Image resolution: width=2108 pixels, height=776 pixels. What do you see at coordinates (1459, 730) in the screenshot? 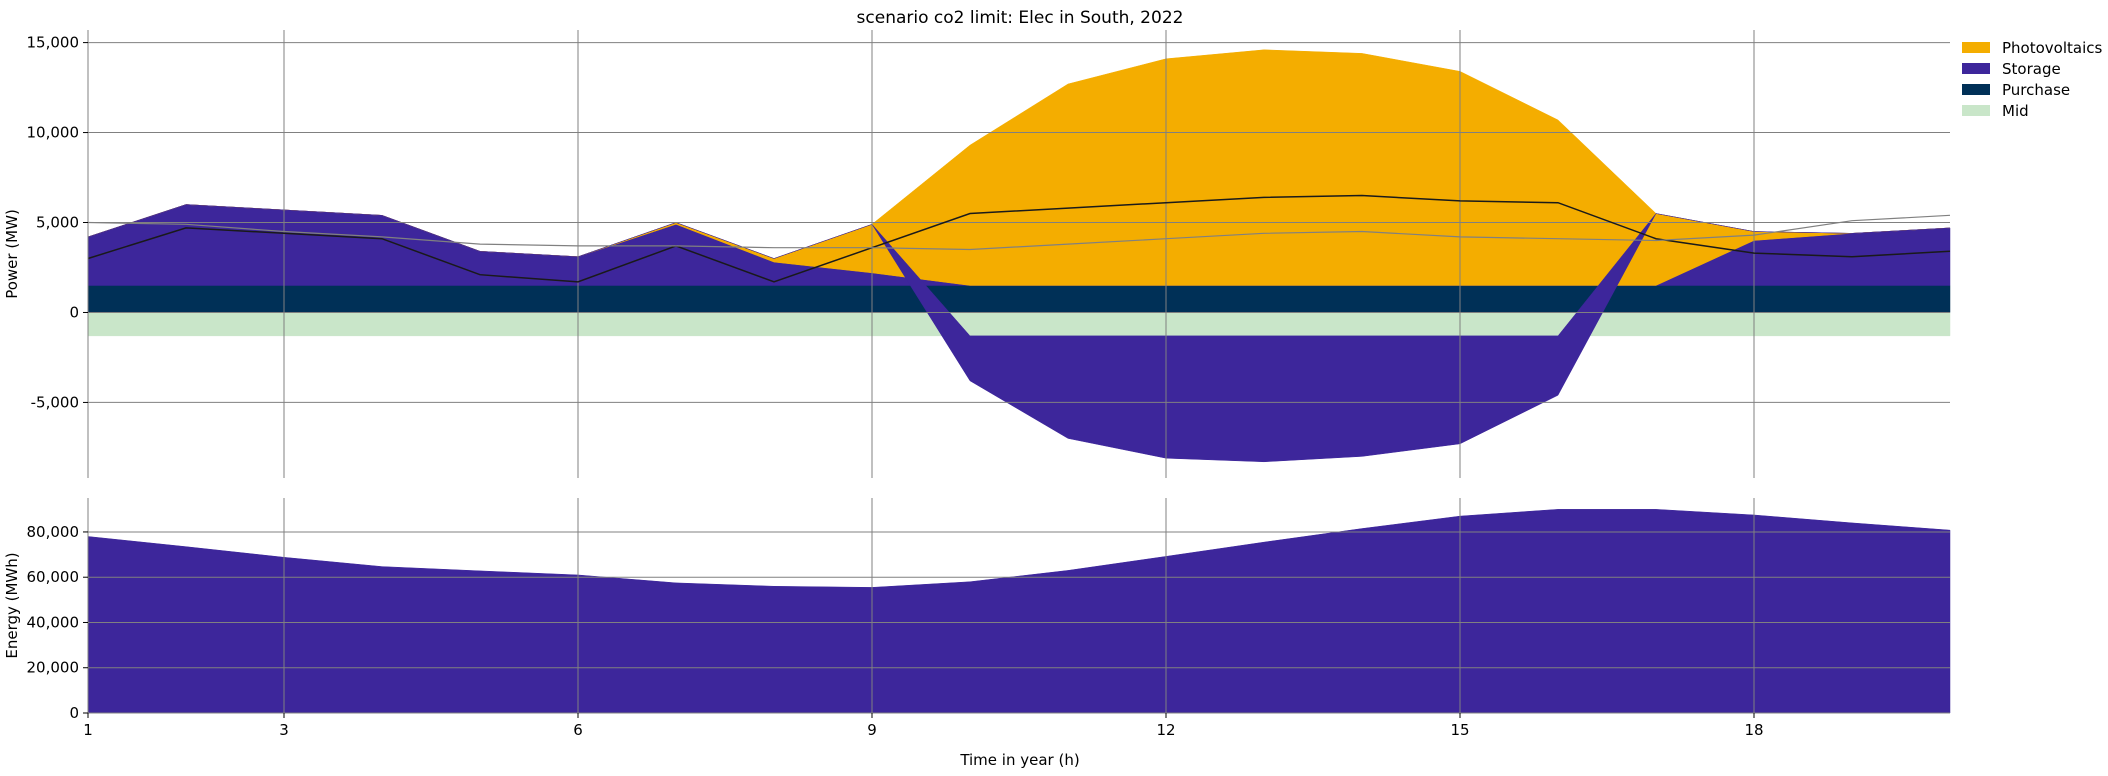
I see `x-tick-label: 15` at bounding box center [1459, 730].